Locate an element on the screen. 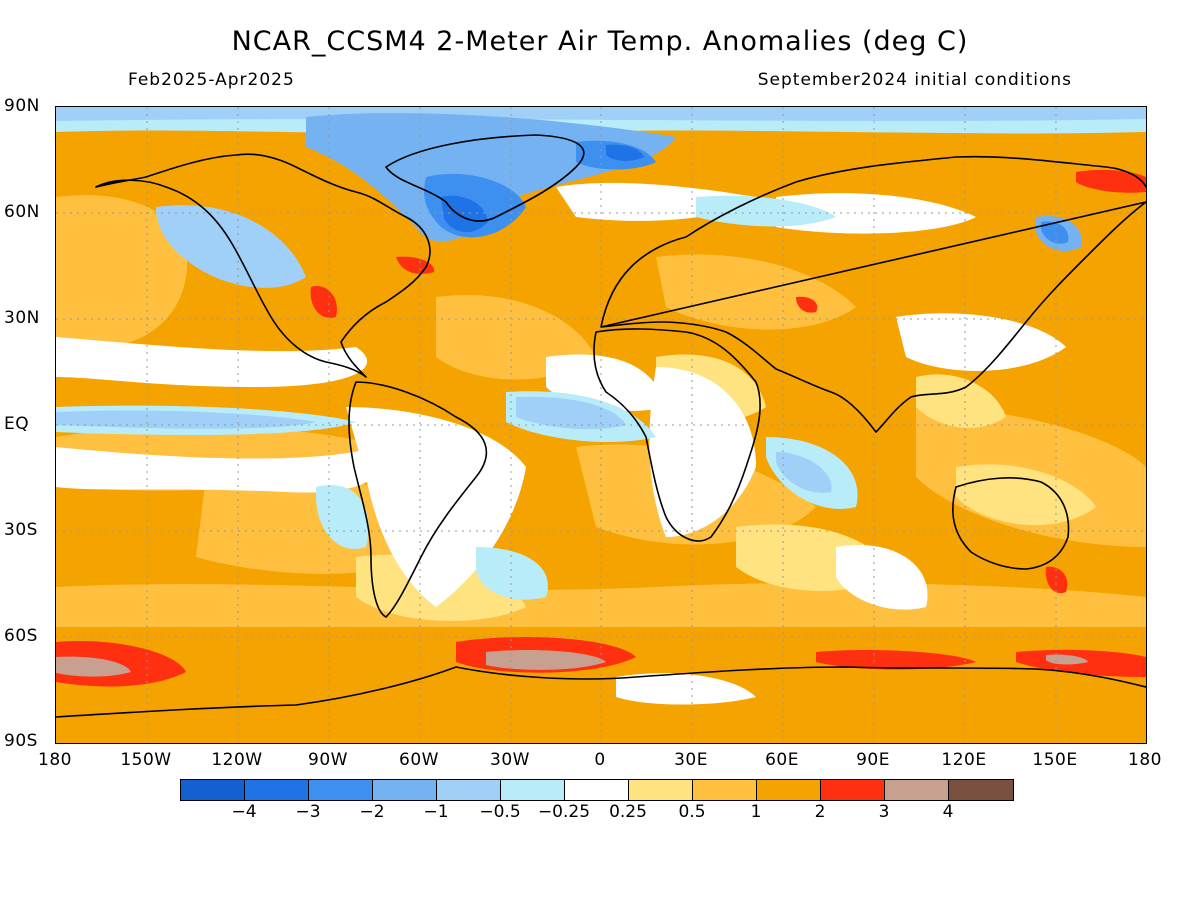  colorbar-label: −1 is located at coordinates (436, 812).